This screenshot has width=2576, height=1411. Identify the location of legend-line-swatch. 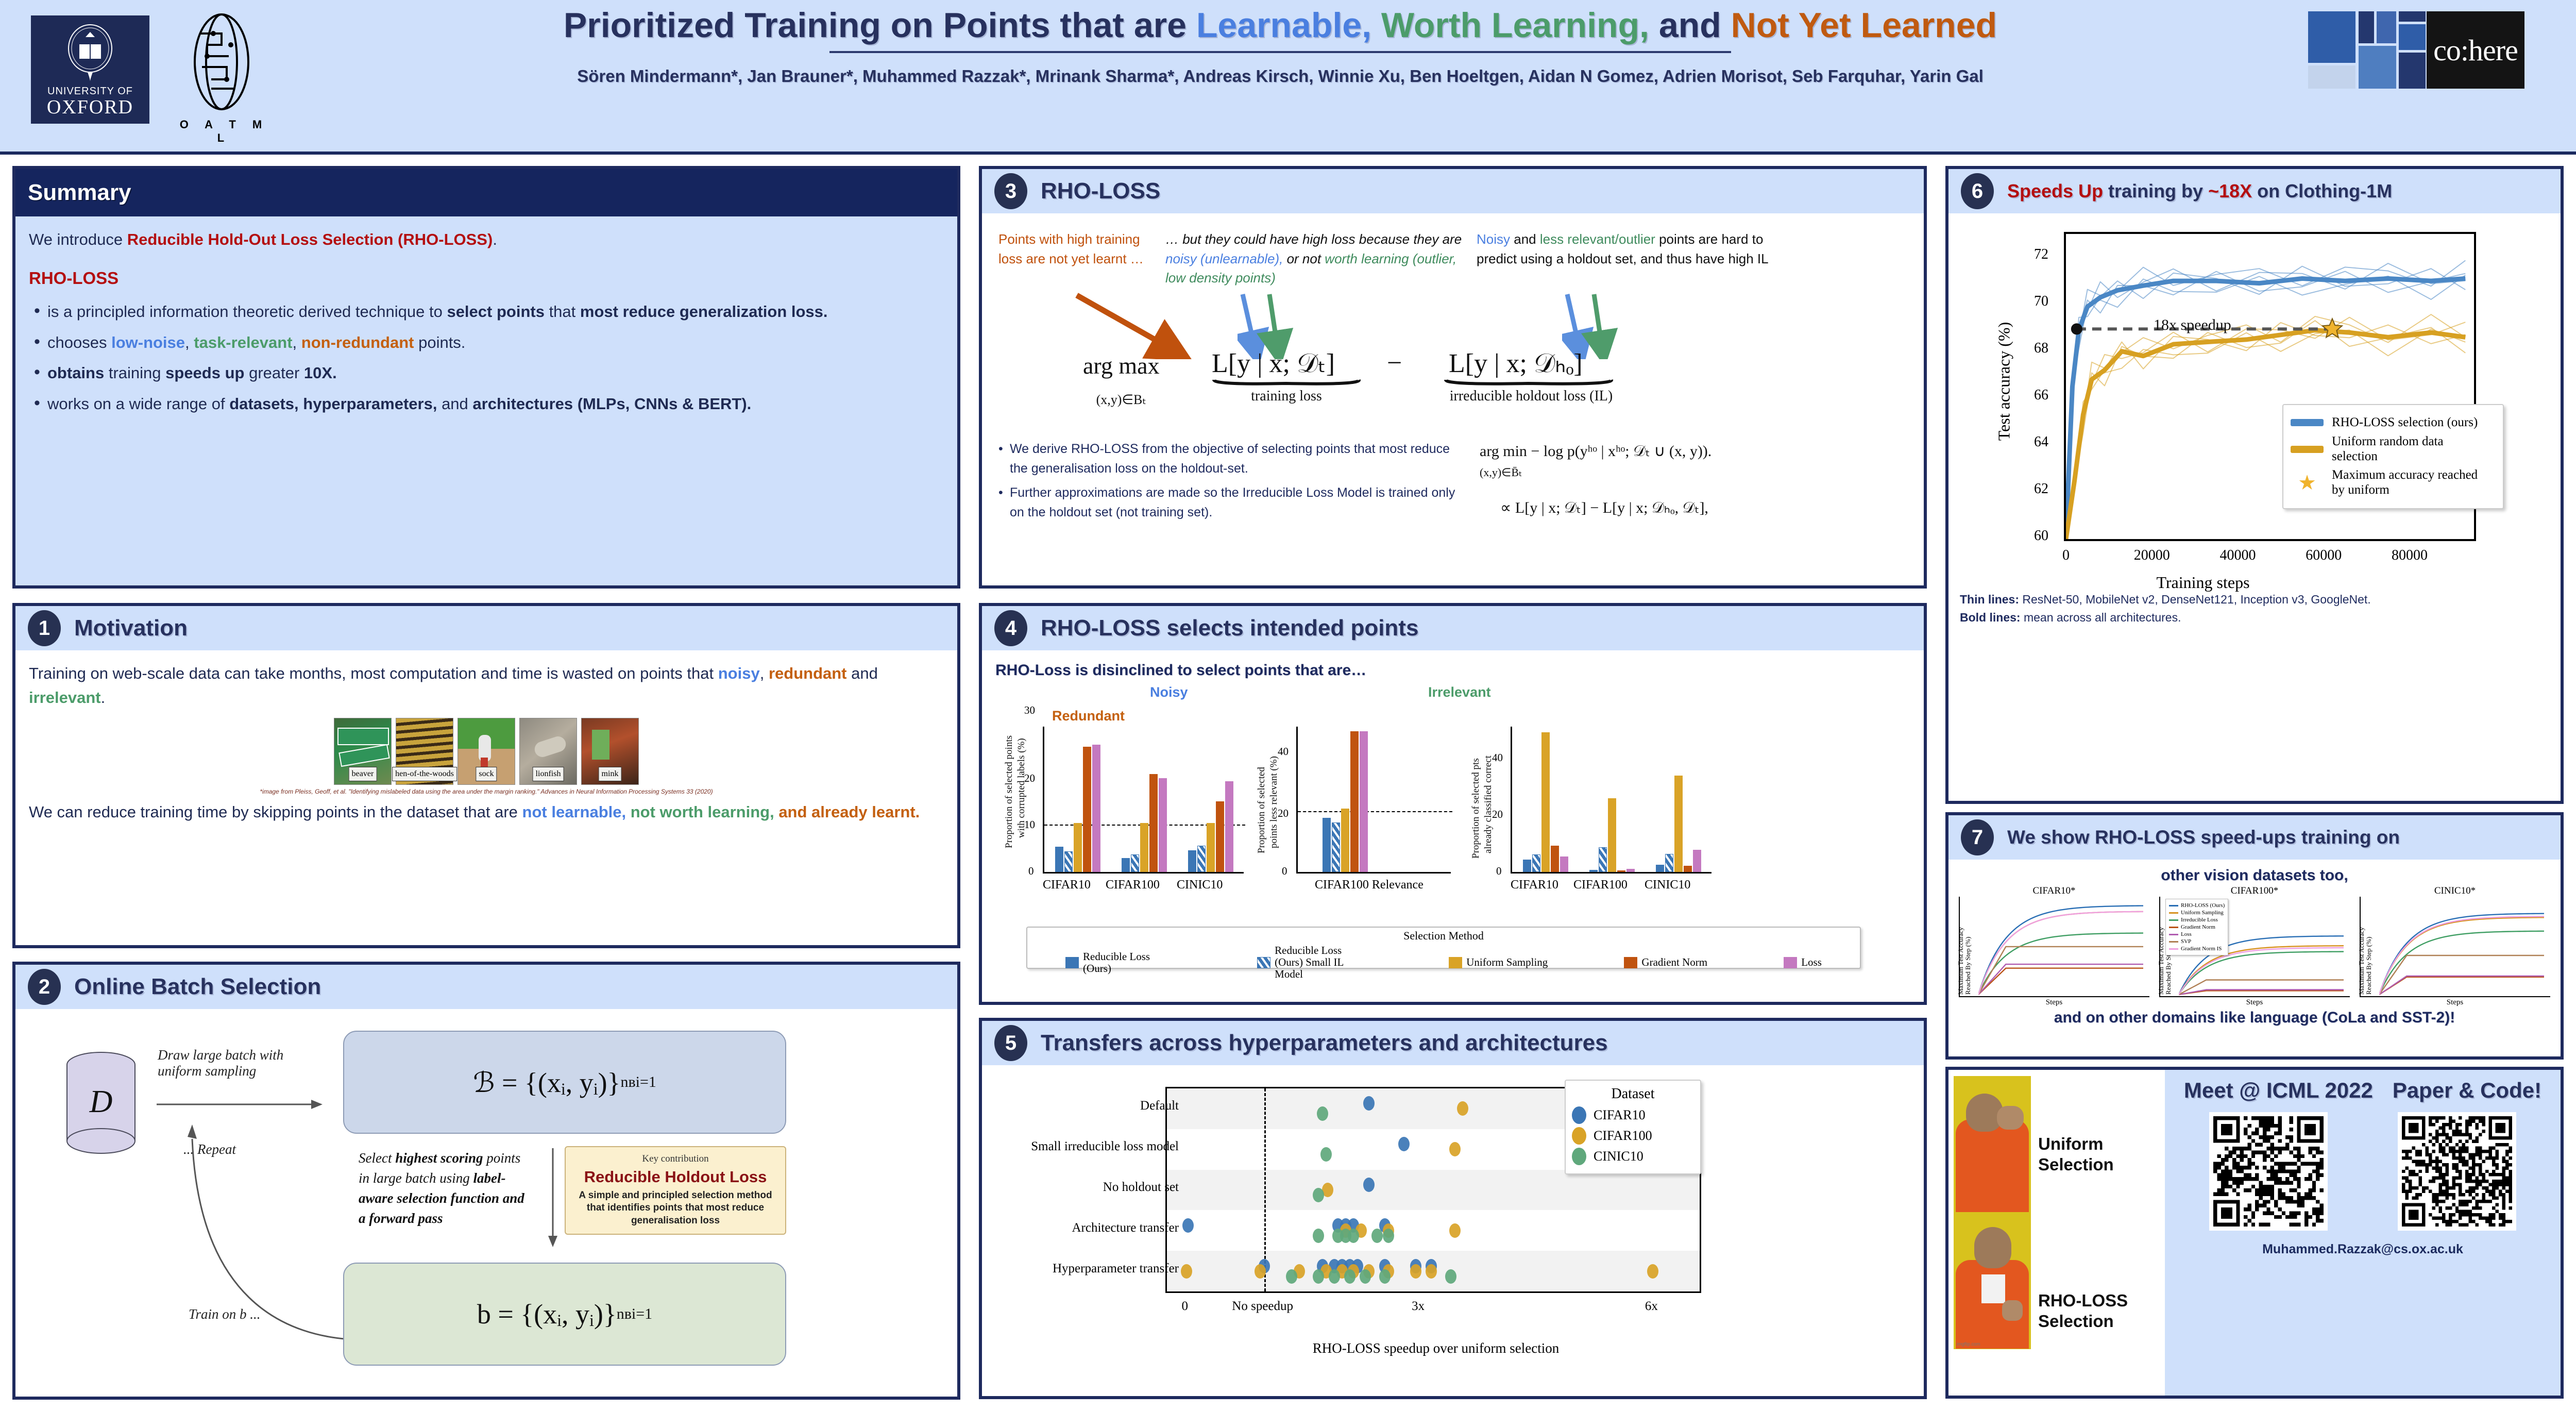
(2307, 449).